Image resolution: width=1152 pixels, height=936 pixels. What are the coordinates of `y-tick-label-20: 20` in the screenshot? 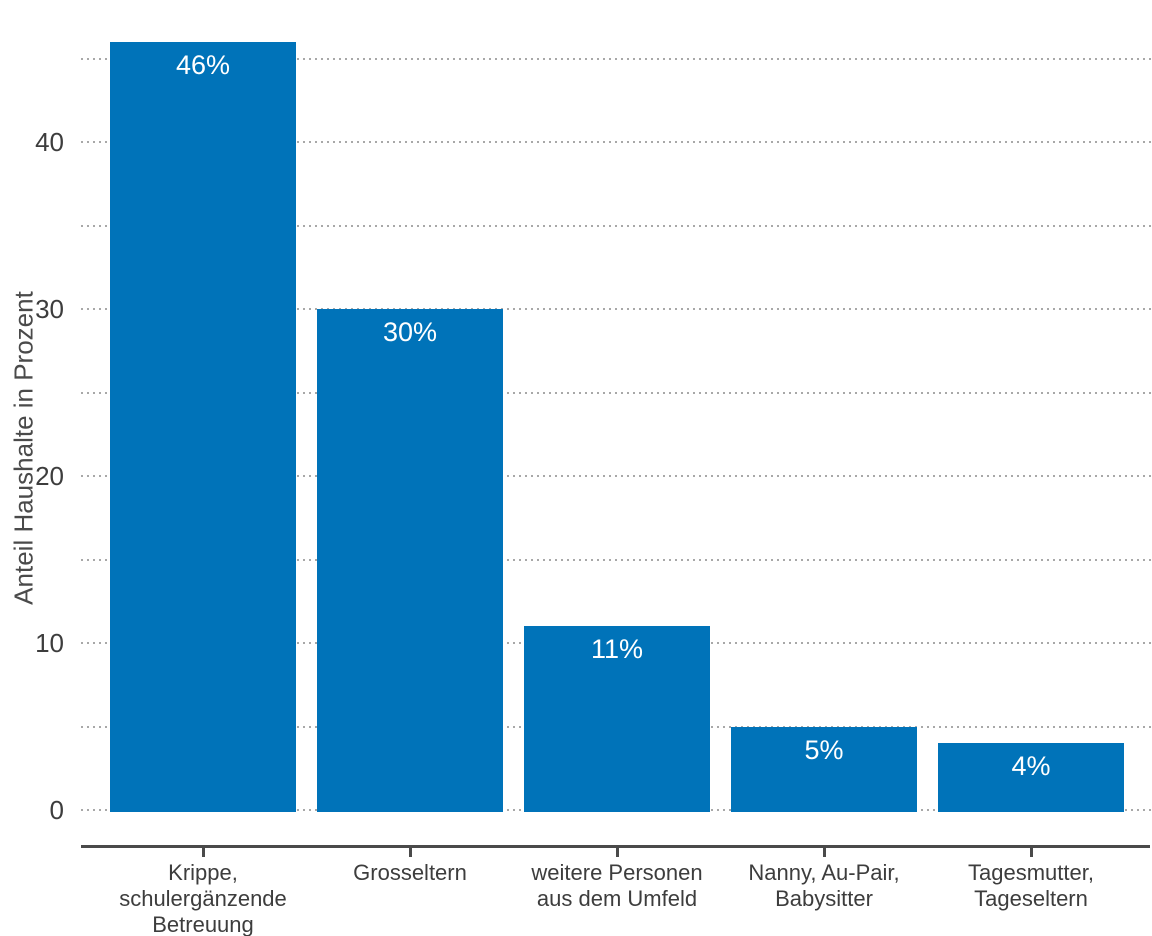 It's located at (49, 476).